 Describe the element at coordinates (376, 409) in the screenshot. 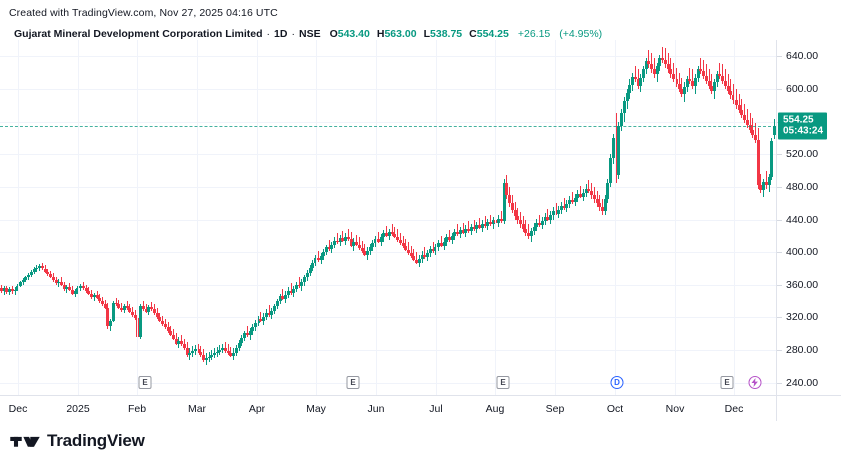

I see `time-tick-label: Jun` at that location.